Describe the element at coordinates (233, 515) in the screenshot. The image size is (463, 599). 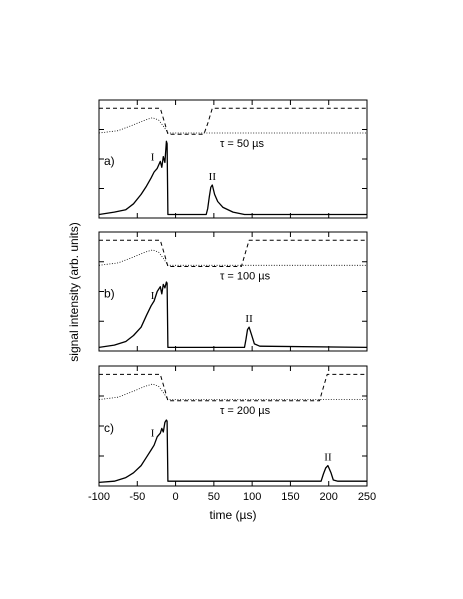
I see `x-axis-label: time (µs)` at that location.